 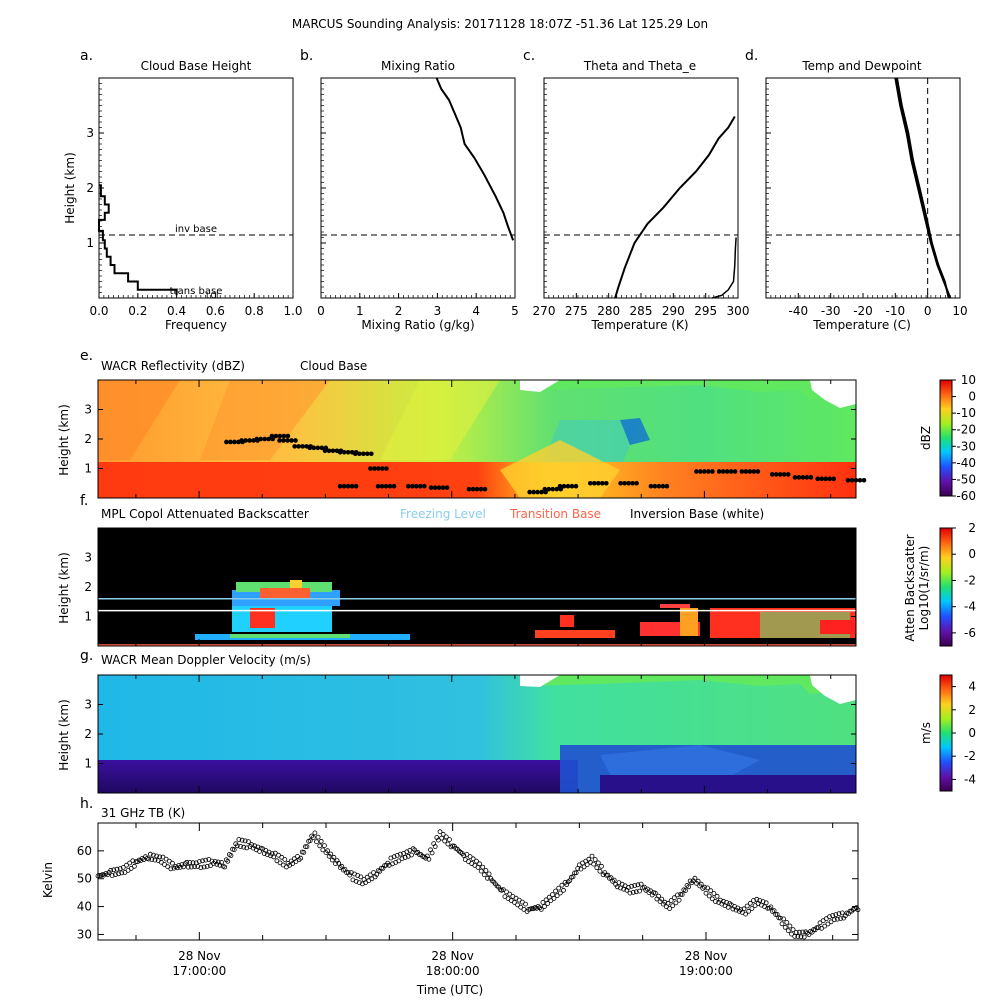 I want to click on panel-a-xlabel: Frequency, so click(x=196, y=325).